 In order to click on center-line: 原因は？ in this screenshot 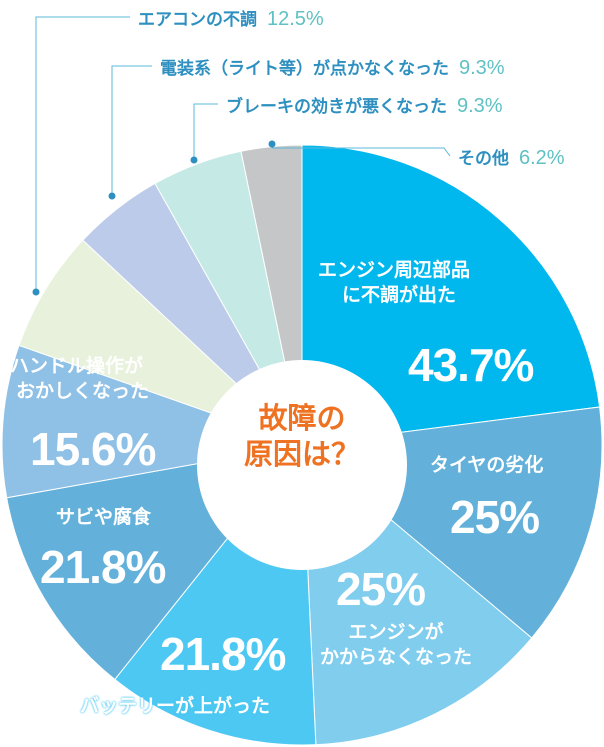, I will do `click(301, 454)`.